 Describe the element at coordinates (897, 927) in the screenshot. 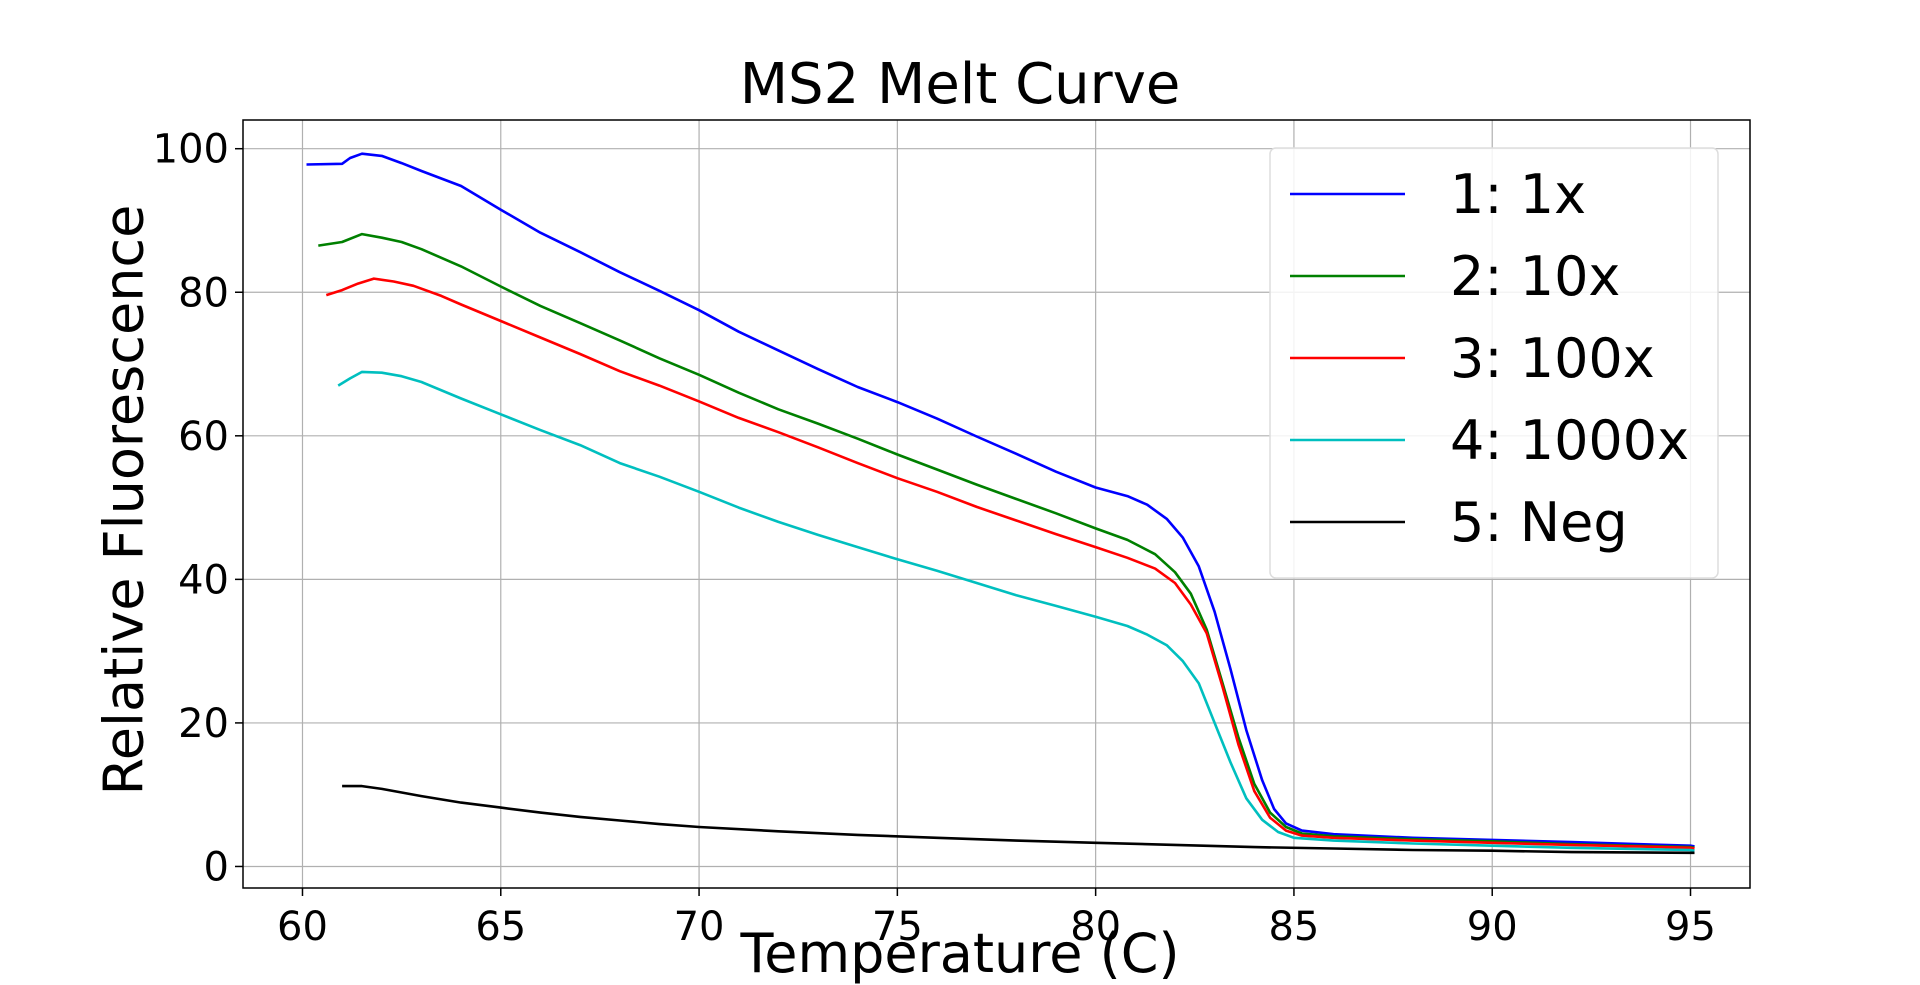

I see `x-tick-label: 75` at that location.